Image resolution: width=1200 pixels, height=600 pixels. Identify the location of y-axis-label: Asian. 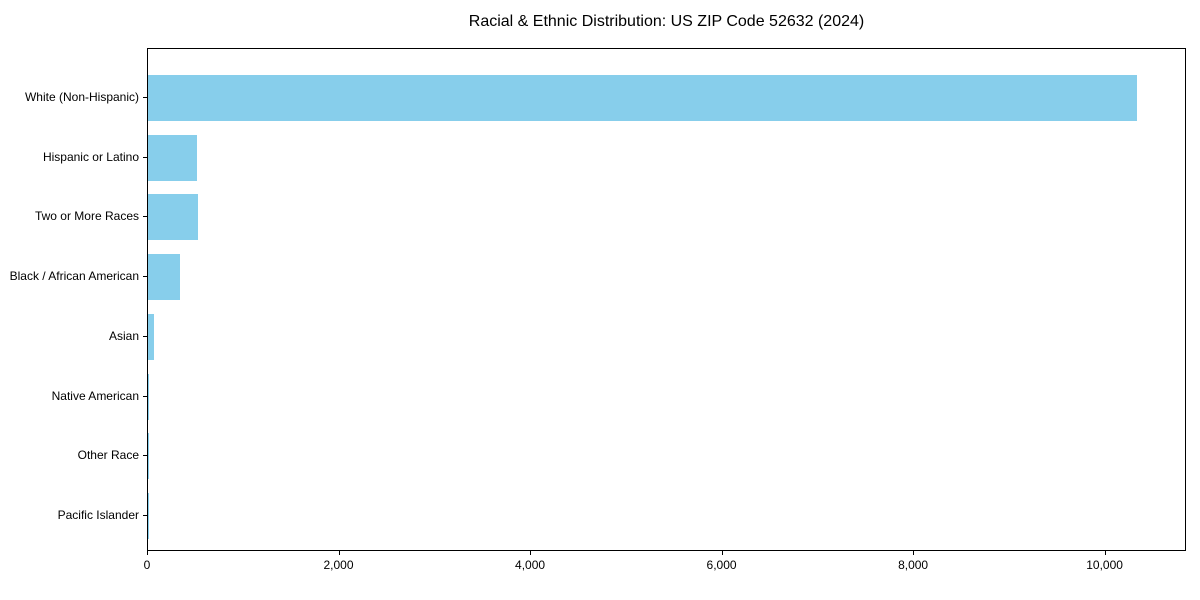
(123, 335).